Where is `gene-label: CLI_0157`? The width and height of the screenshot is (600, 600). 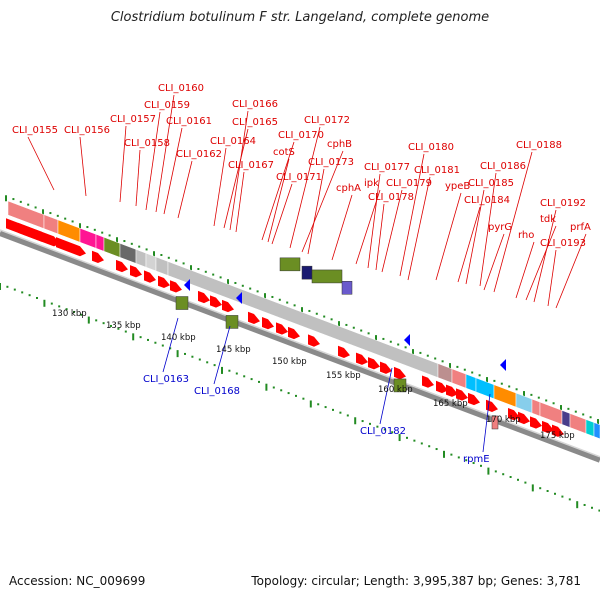 gene-label: CLI_0157 is located at coordinates (133, 119).